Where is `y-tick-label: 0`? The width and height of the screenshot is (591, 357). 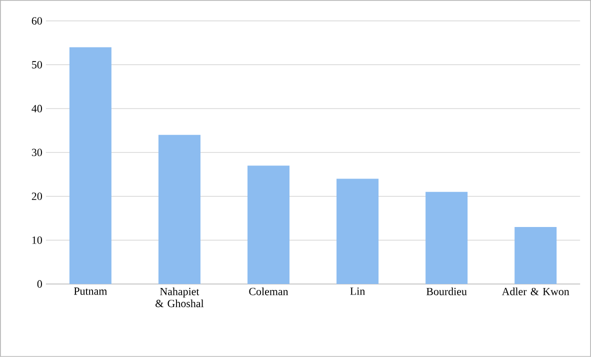 y-tick-label: 0 is located at coordinates (39, 284).